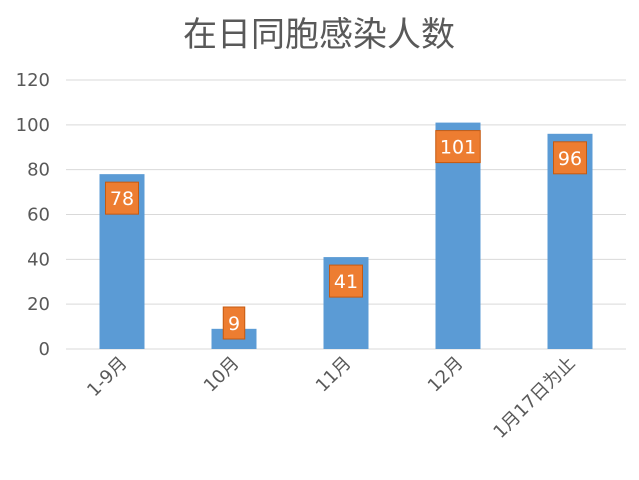 Image resolution: width=639 pixels, height=480 pixels. I want to click on x-tick-label: 10月, so click(222, 375).